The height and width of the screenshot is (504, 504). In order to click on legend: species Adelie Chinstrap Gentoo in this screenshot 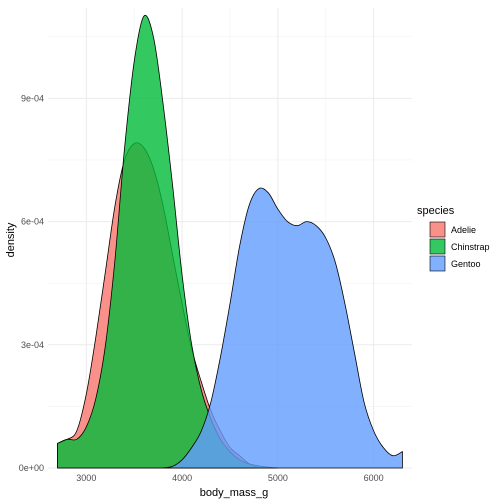, I will do `click(453, 238)`.